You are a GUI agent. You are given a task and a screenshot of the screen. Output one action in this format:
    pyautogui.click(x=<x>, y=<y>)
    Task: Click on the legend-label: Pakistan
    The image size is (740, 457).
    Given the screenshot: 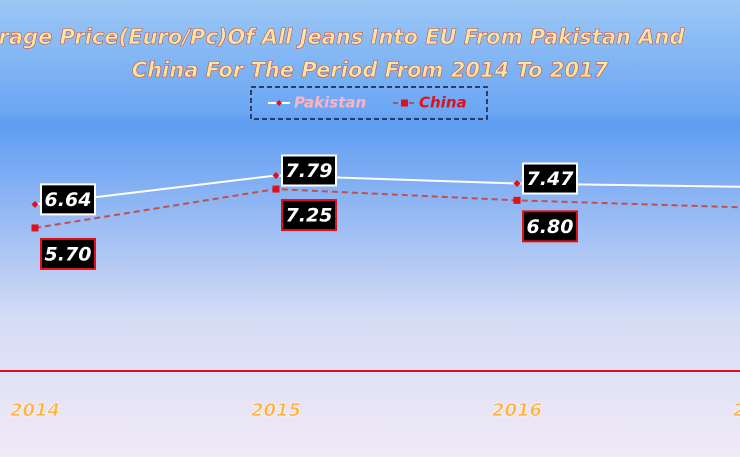 What is the action you would take?
    pyautogui.click(x=330, y=103)
    